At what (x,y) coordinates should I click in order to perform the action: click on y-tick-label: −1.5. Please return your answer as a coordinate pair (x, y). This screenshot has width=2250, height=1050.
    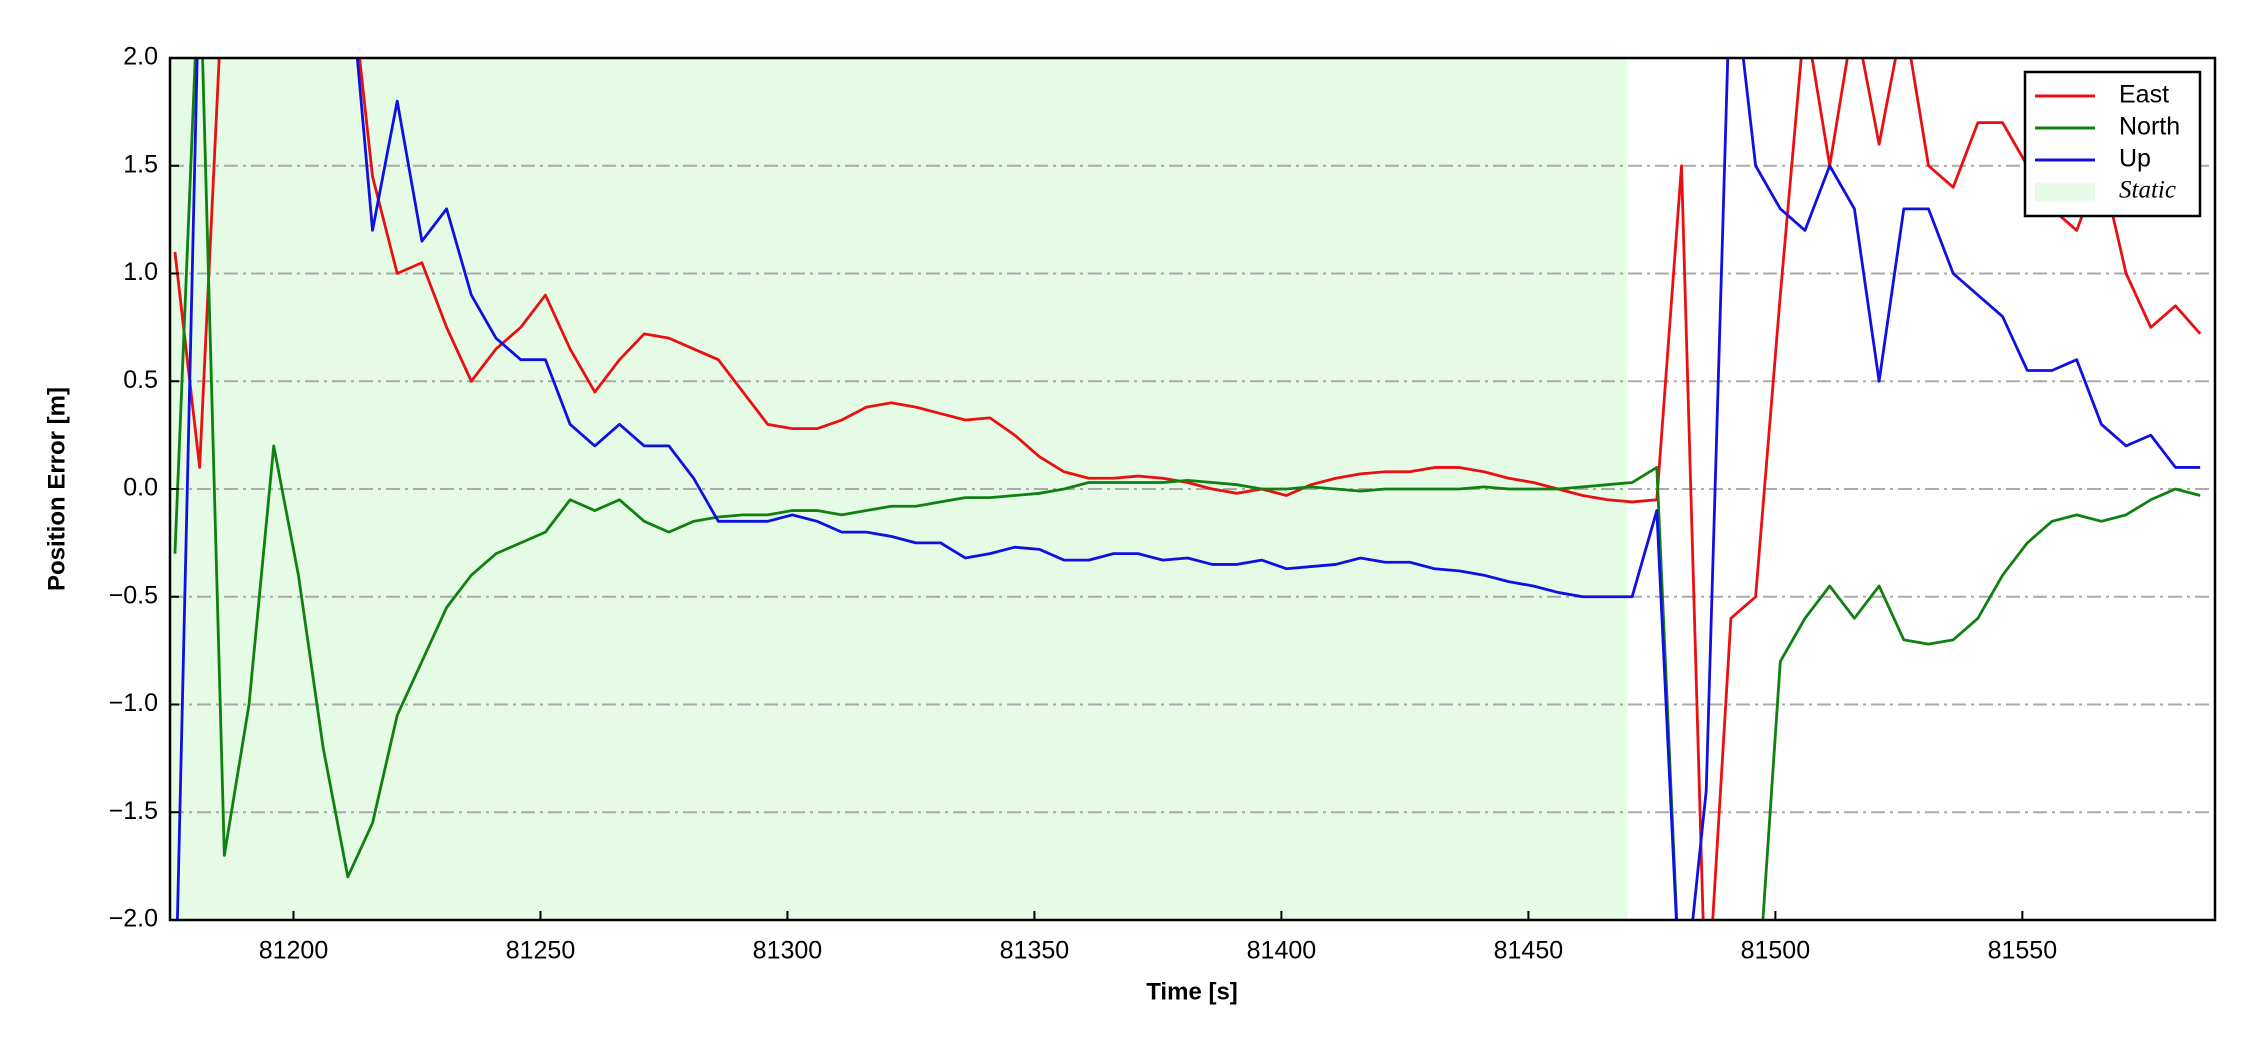
    Looking at the image, I should click on (133, 811).